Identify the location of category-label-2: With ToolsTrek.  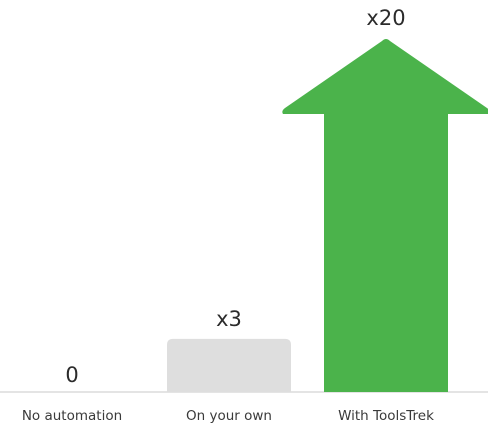
(386, 416).